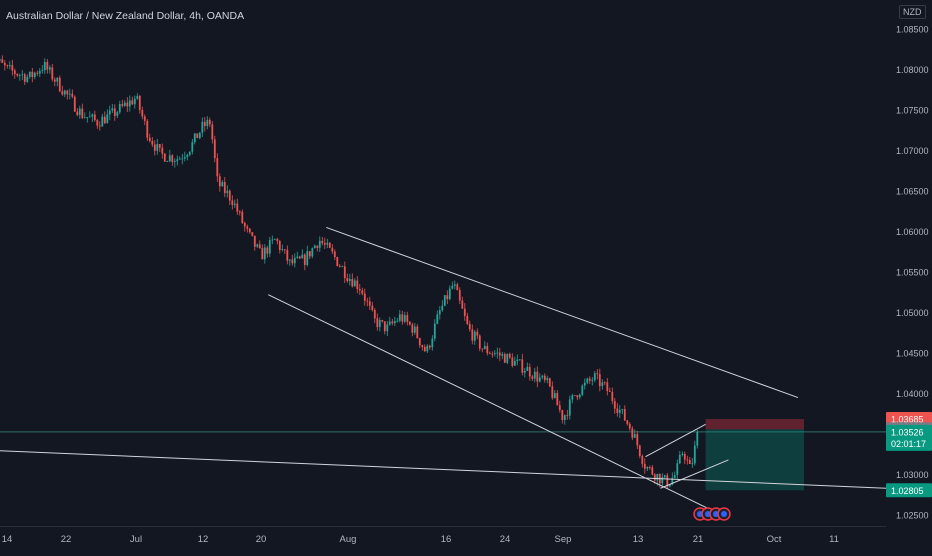 Image resolution: width=932 pixels, height=556 pixels. I want to click on price-label: 1.03526 02:01:17, so click(909, 437).